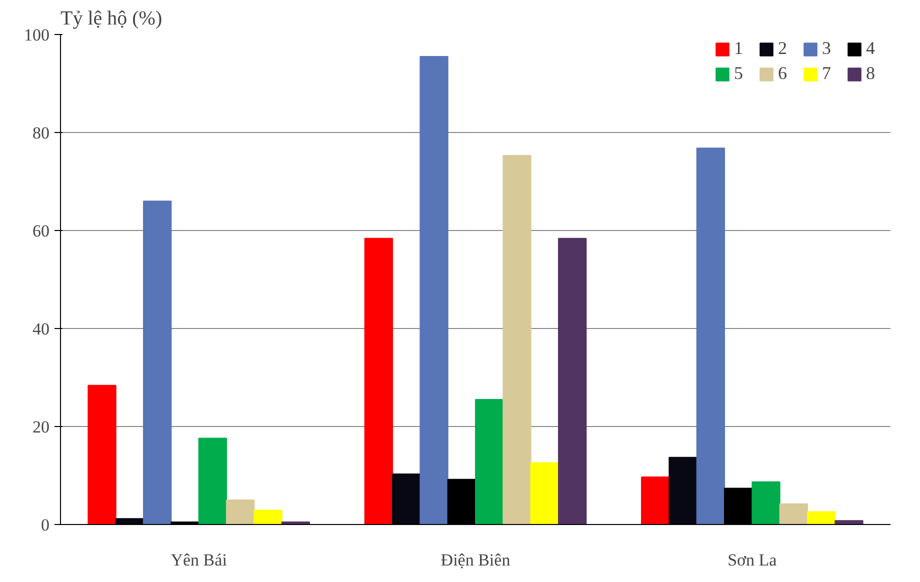  I want to click on legend-label: 6, so click(783, 73).